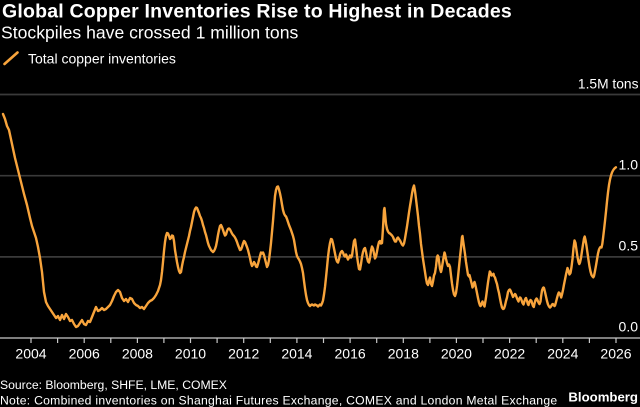  Describe the element at coordinates (403, 354) in the screenshot. I see `svg-text: 2018` at that location.